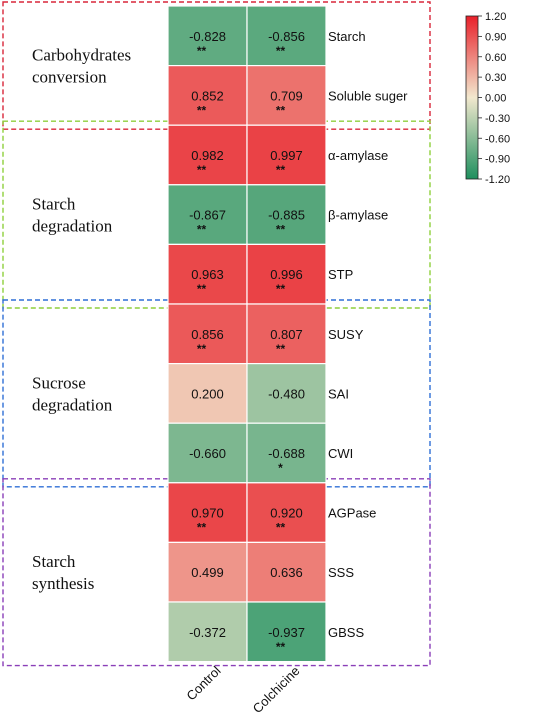 The height and width of the screenshot is (722, 536). I want to click on heatmap-cell-sss-colchicine, so click(286, 572).